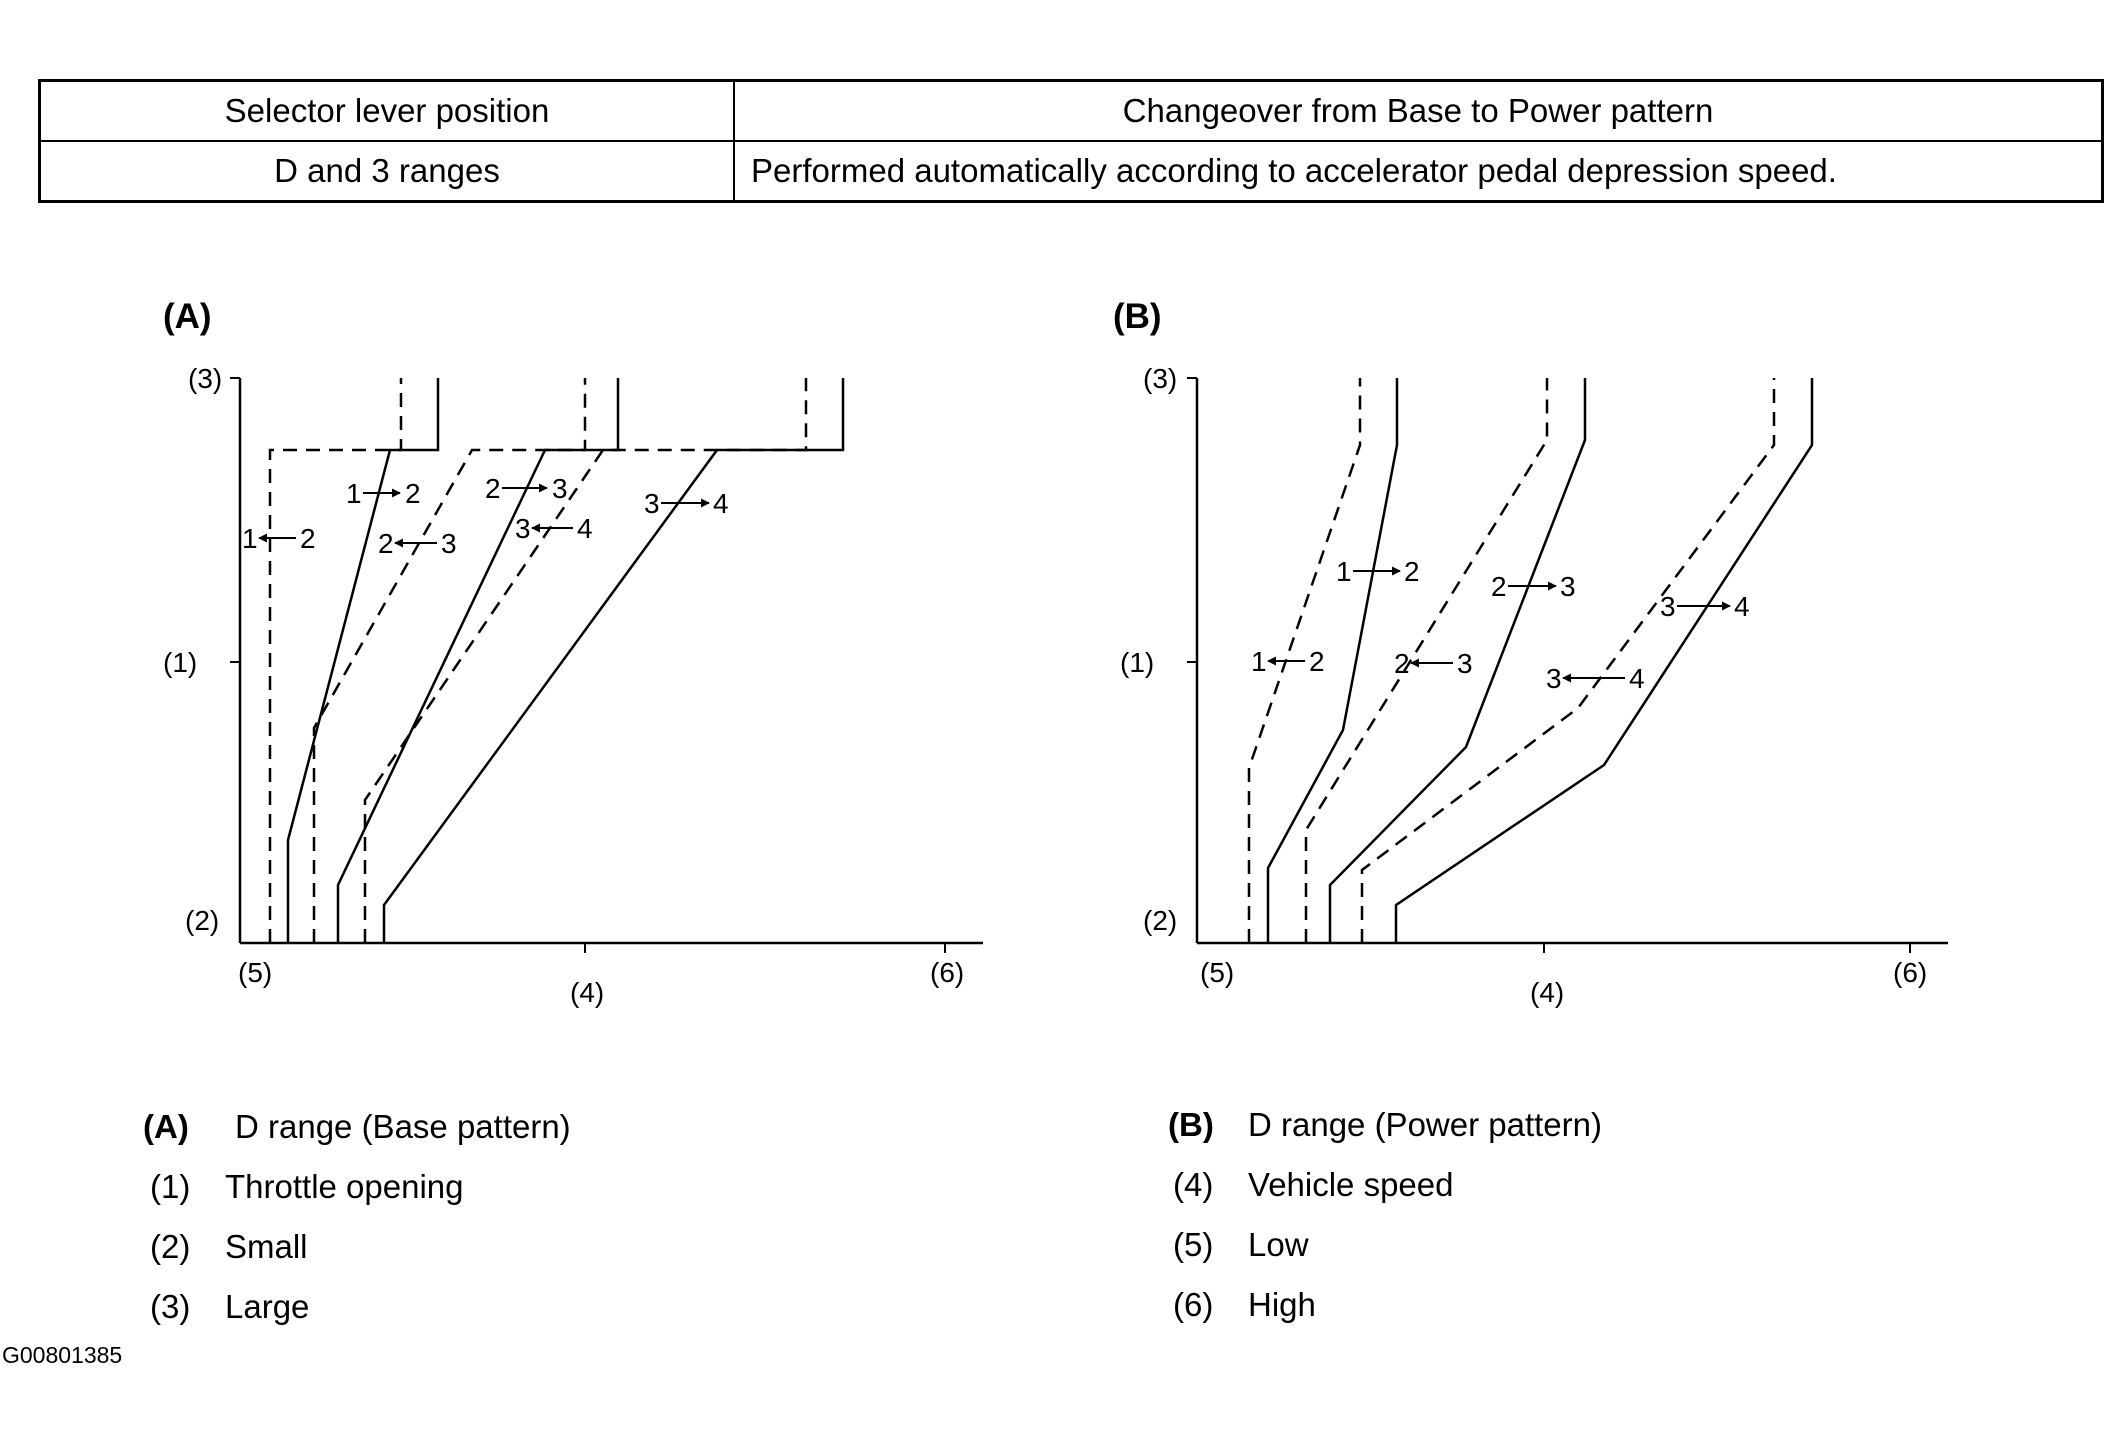  What do you see at coordinates (62, 1355) in the screenshot?
I see `reference-code: G00801385` at bounding box center [62, 1355].